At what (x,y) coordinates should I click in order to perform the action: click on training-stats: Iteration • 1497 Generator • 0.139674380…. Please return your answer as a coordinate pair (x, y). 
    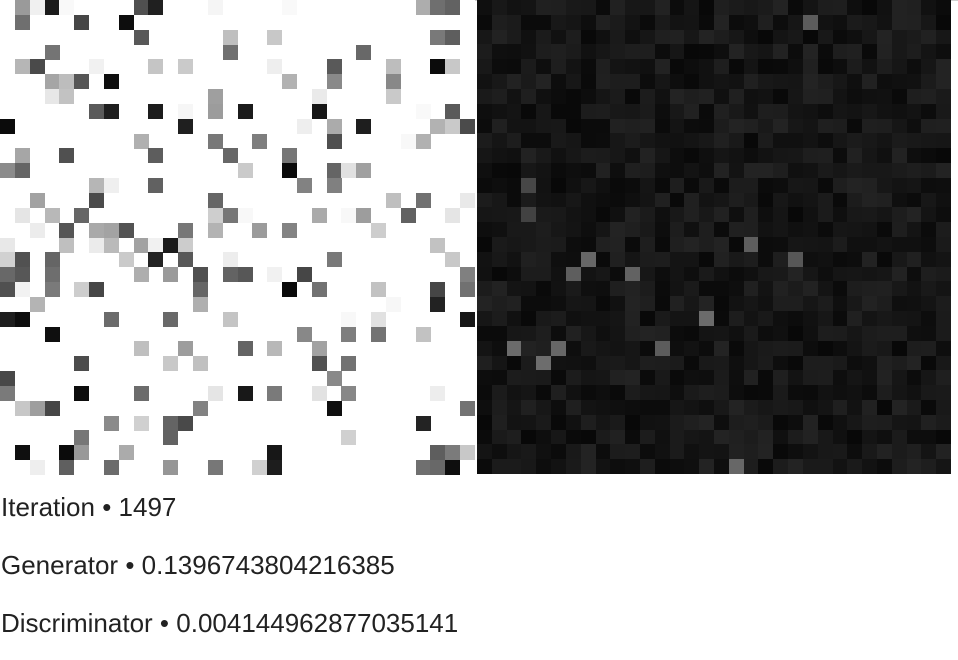
    Looking at the image, I should click on (229, 577).